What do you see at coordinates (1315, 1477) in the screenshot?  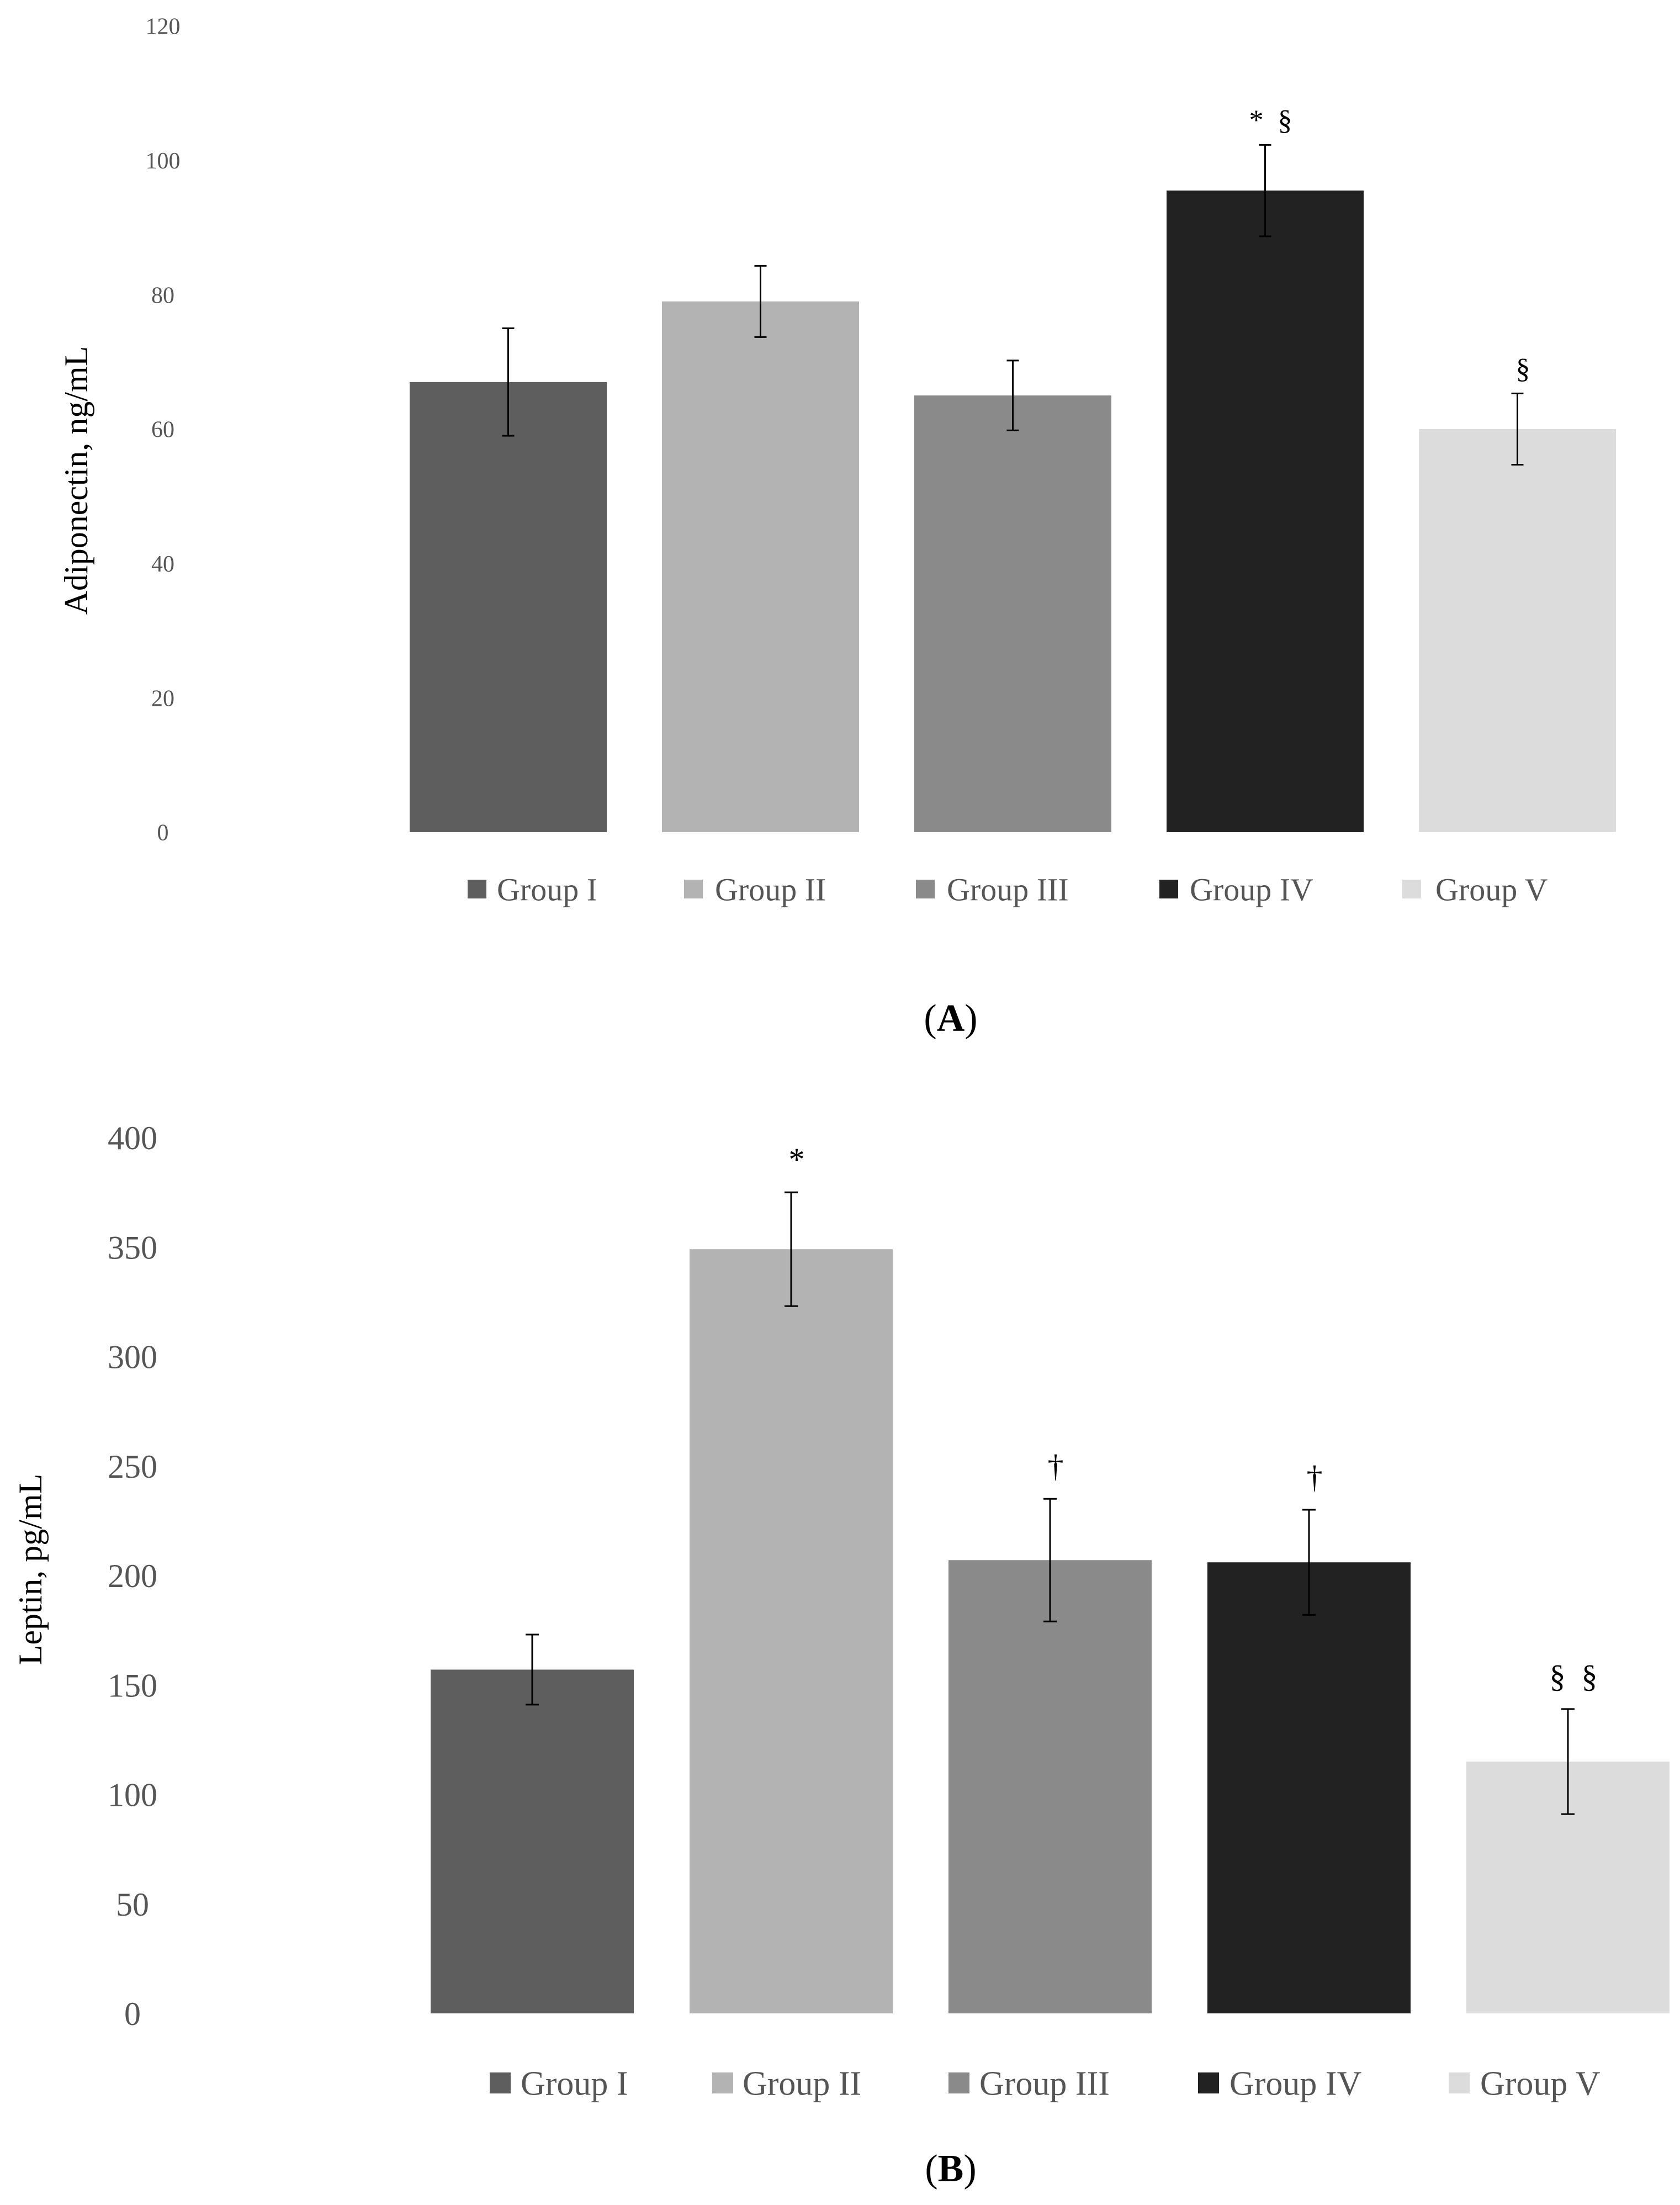 I see `panel-b-significance-mark-group-iv: †` at bounding box center [1315, 1477].